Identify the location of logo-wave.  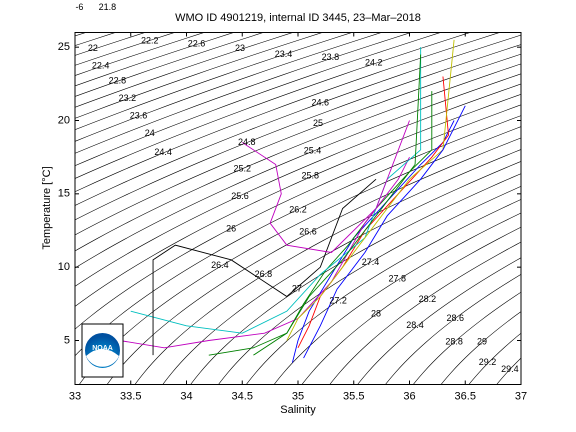
(102, 358).